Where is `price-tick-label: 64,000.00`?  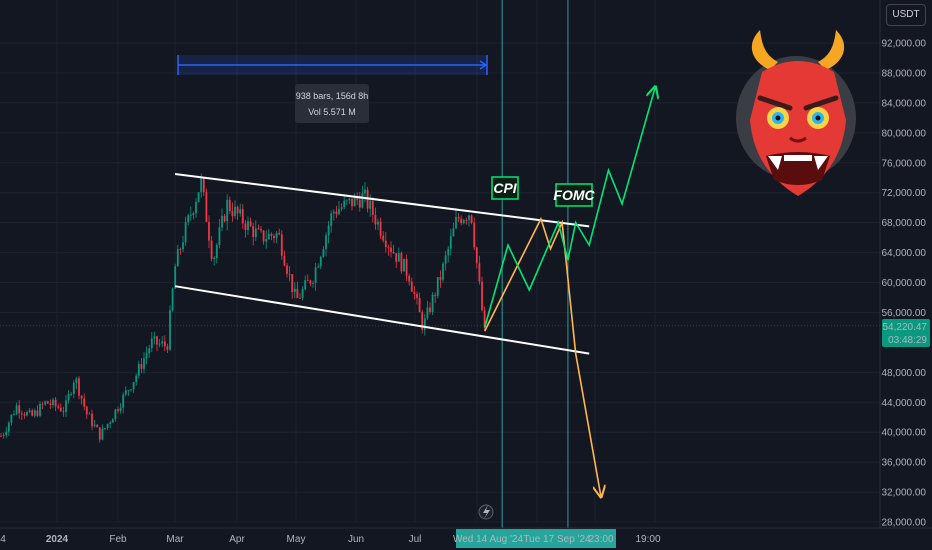
price-tick-label: 64,000.00 is located at coordinates (904, 253).